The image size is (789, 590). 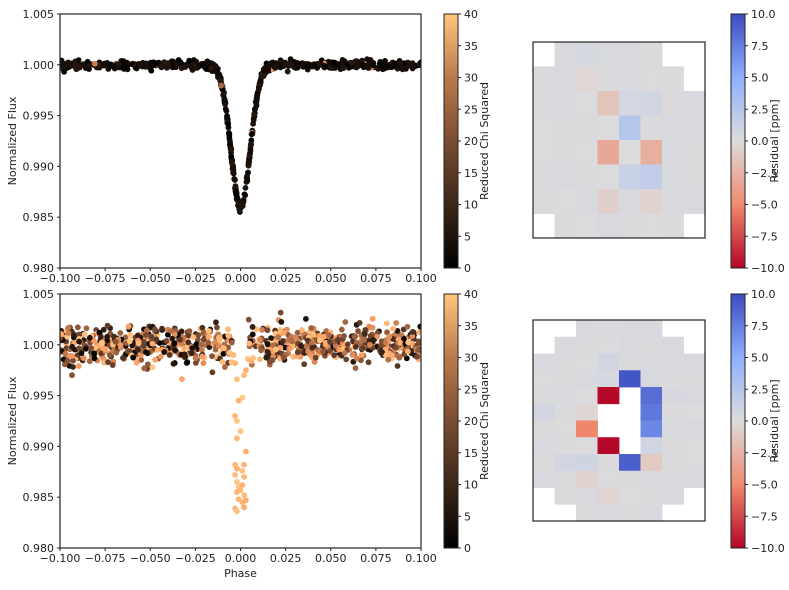 I want to click on y-tick-label: 0.995, so click(x=39, y=116).